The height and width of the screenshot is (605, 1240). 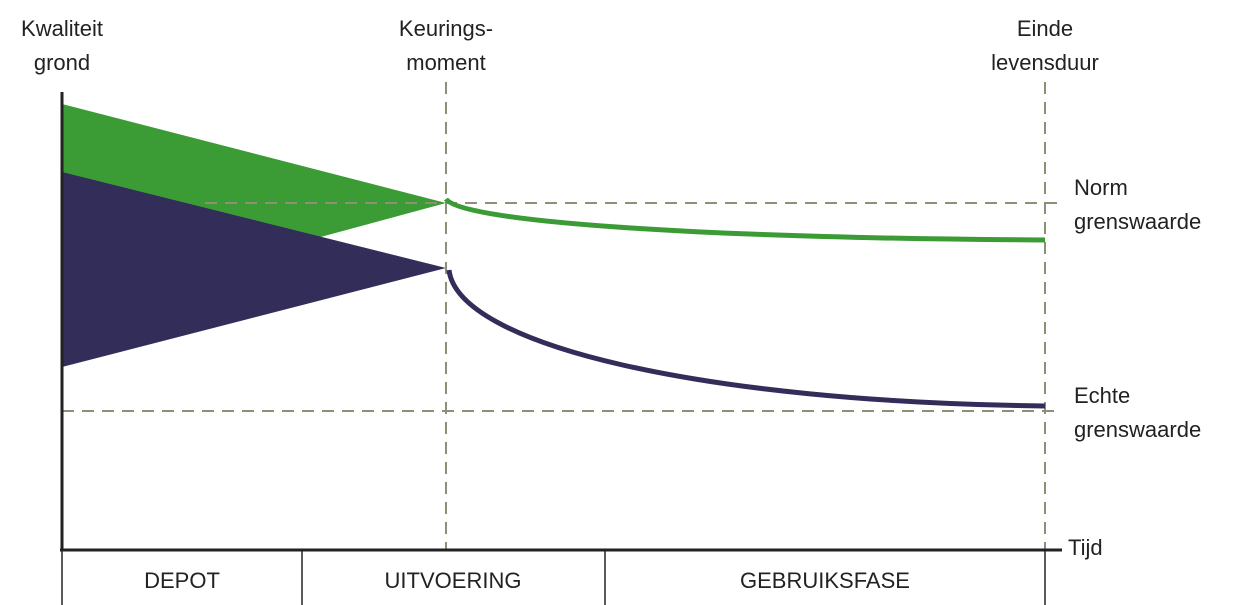 I want to click on inspection-label: Keurings-, so click(x=446, y=28).